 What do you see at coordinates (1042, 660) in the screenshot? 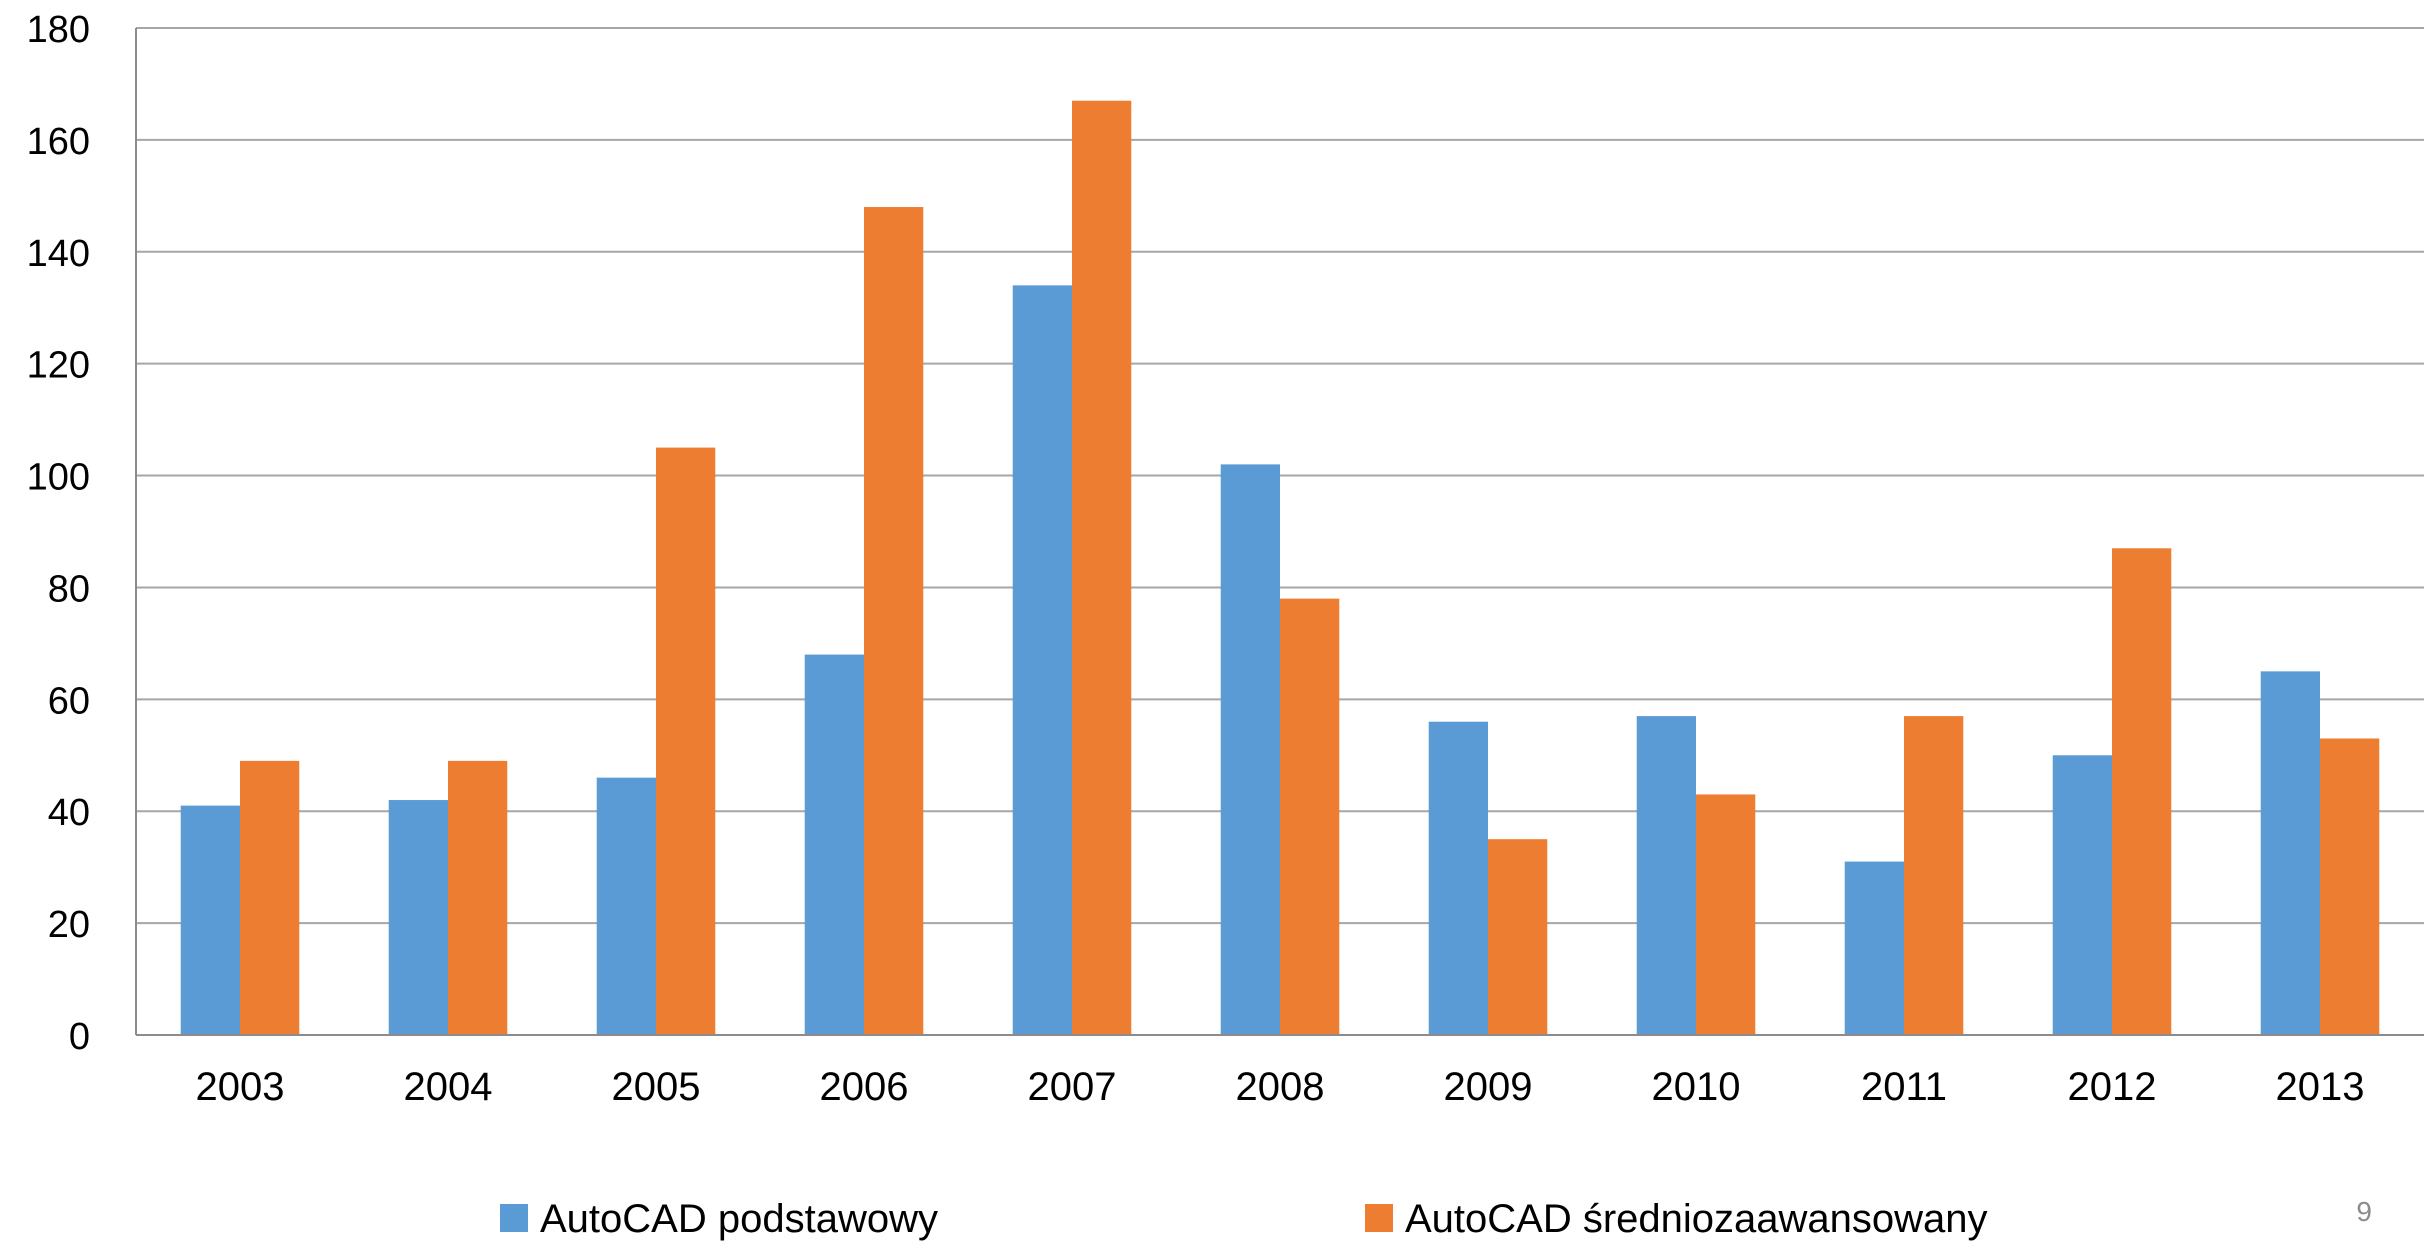
I see `bar-podstawowy-2007` at bounding box center [1042, 660].